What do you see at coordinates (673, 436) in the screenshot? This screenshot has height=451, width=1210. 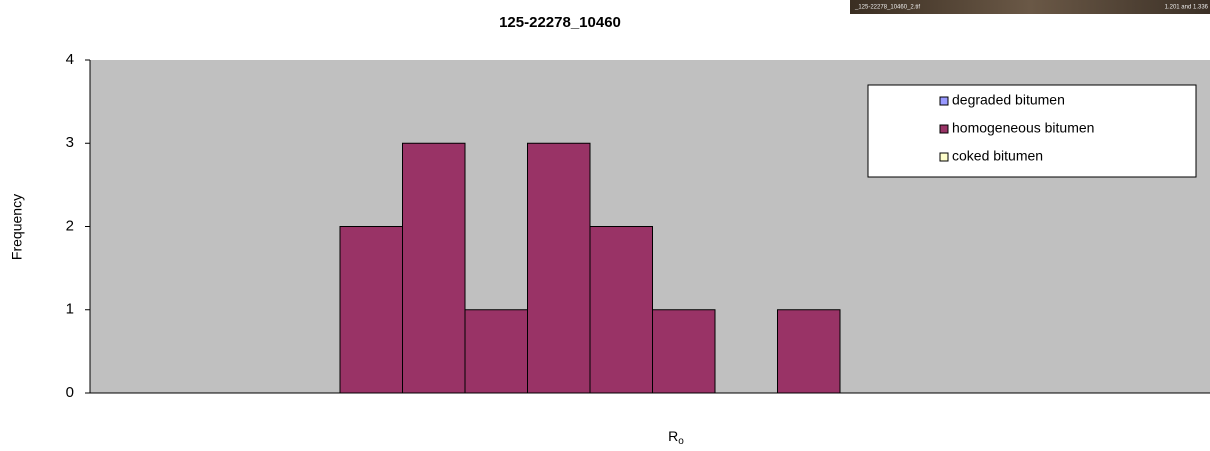 I see `x-axis-label-main: R` at bounding box center [673, 436].